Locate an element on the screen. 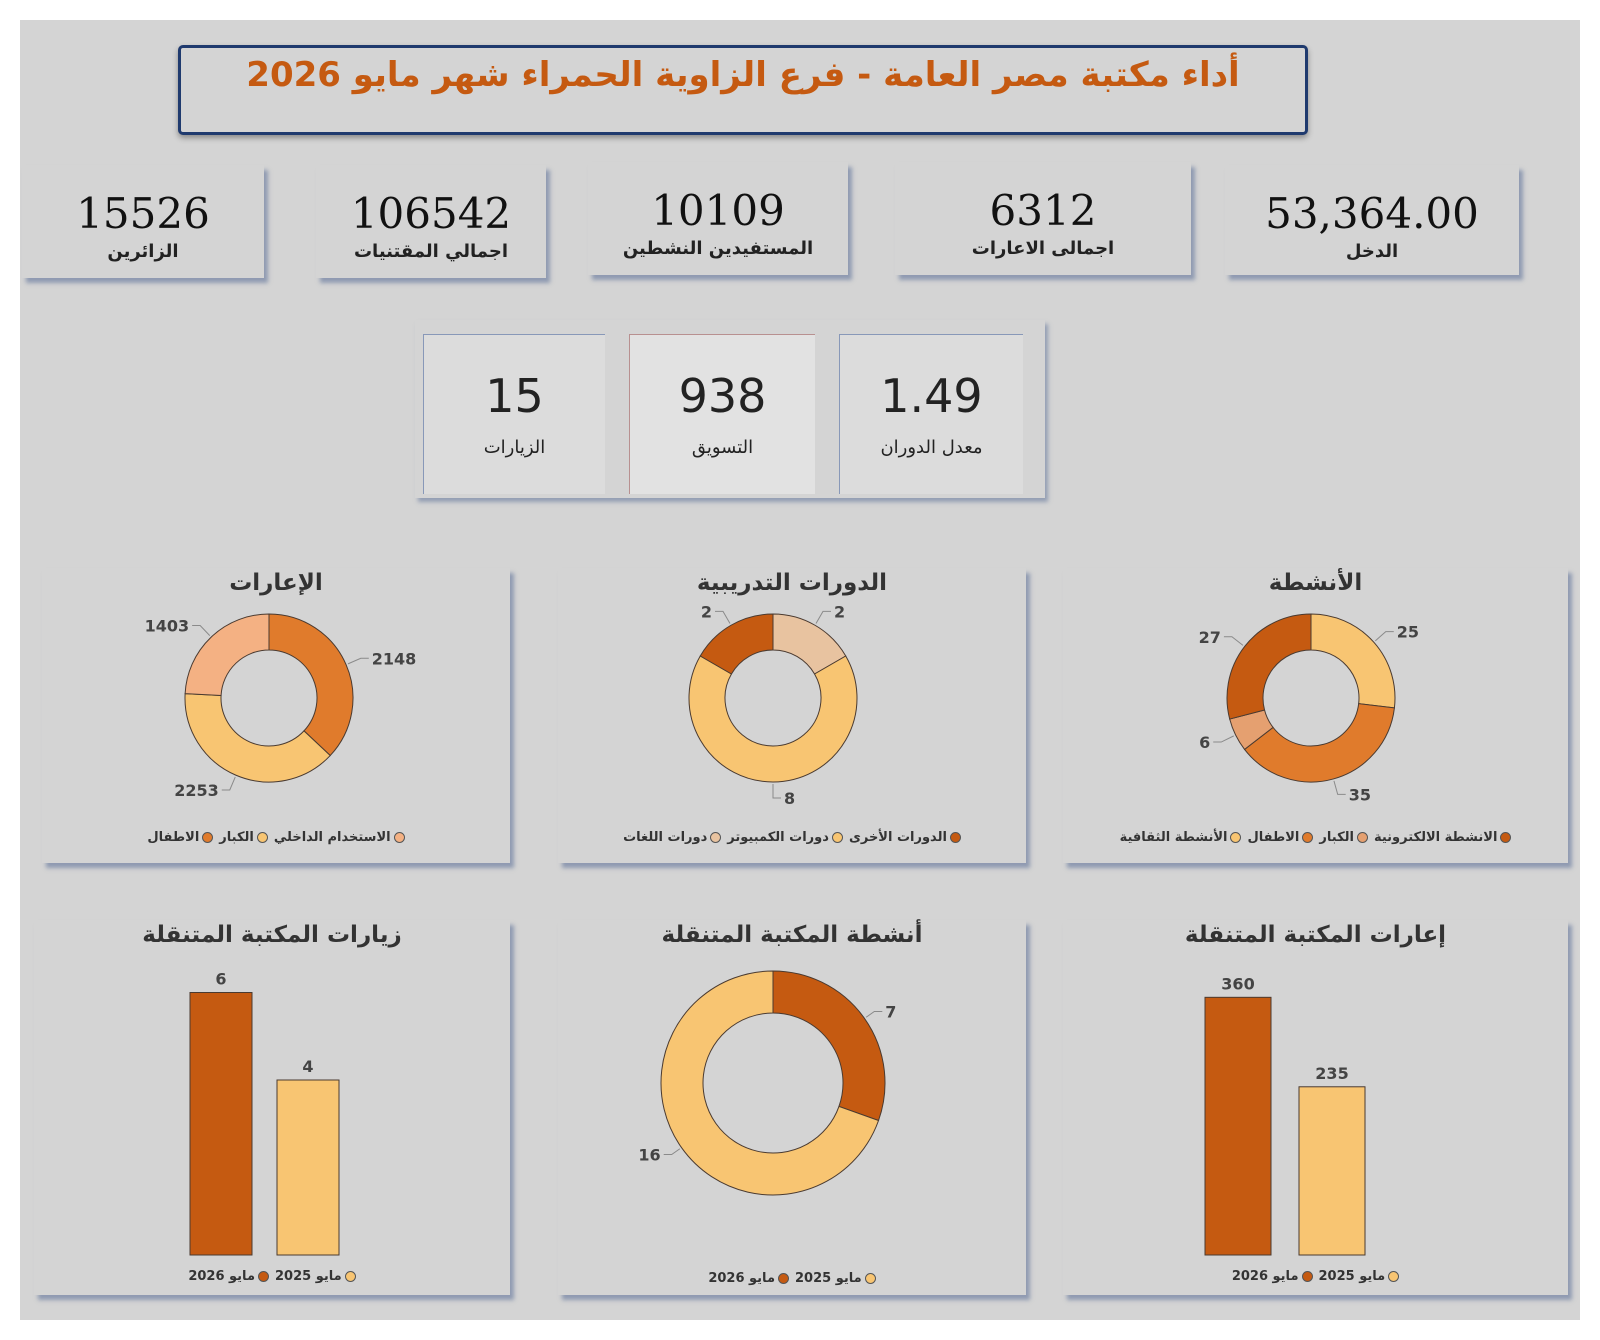 The height and width of the screenshot is (1340, 1600). legend-label: دورات اللغات is located at coordinates (665, 837).